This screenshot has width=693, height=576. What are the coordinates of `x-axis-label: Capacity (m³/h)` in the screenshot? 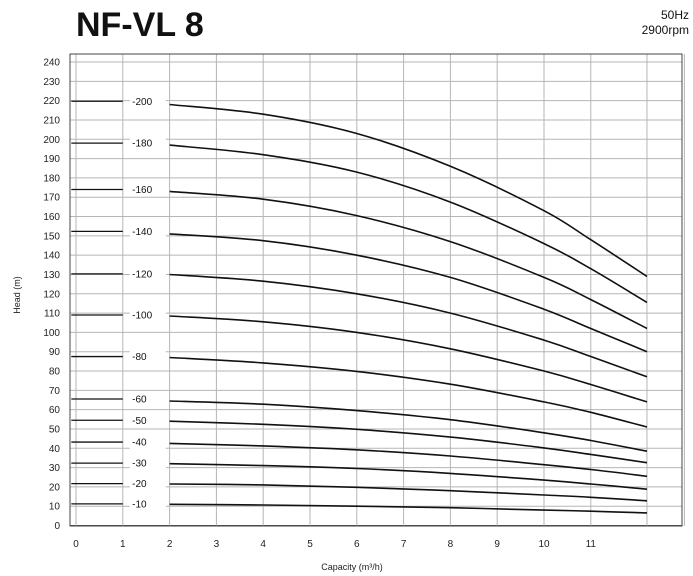 It's located at (352, 567).